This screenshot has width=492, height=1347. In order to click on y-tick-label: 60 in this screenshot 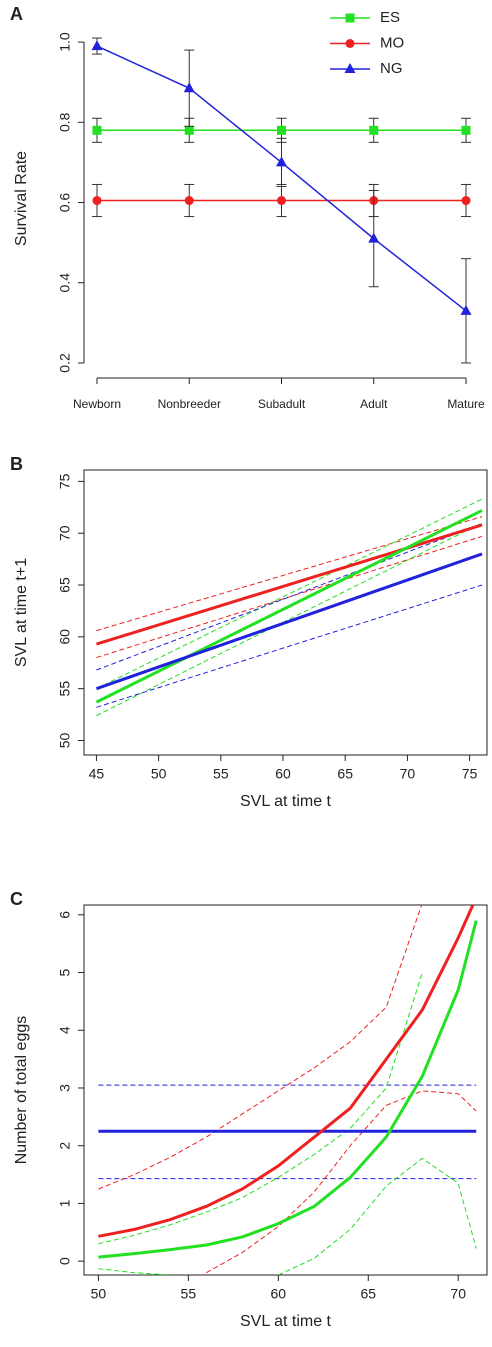, I will do `click(65, 637)`.